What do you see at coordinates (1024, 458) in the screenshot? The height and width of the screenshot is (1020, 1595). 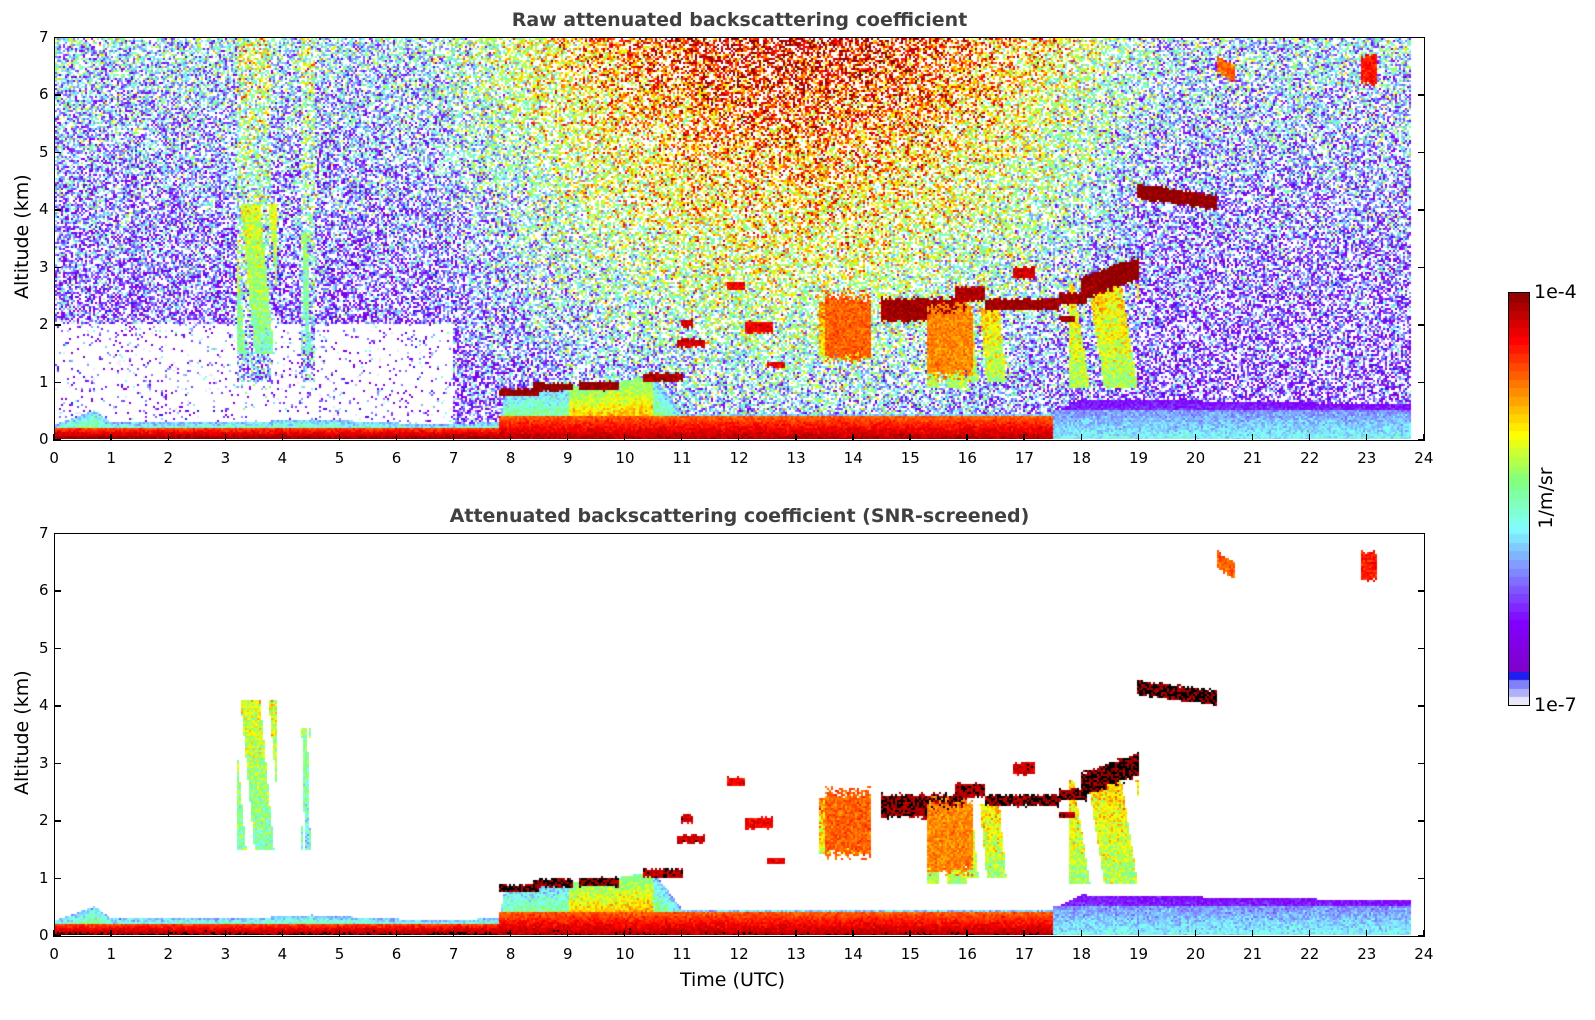 I see `x-tick-label: 17` at bounding box center [1024, 458].